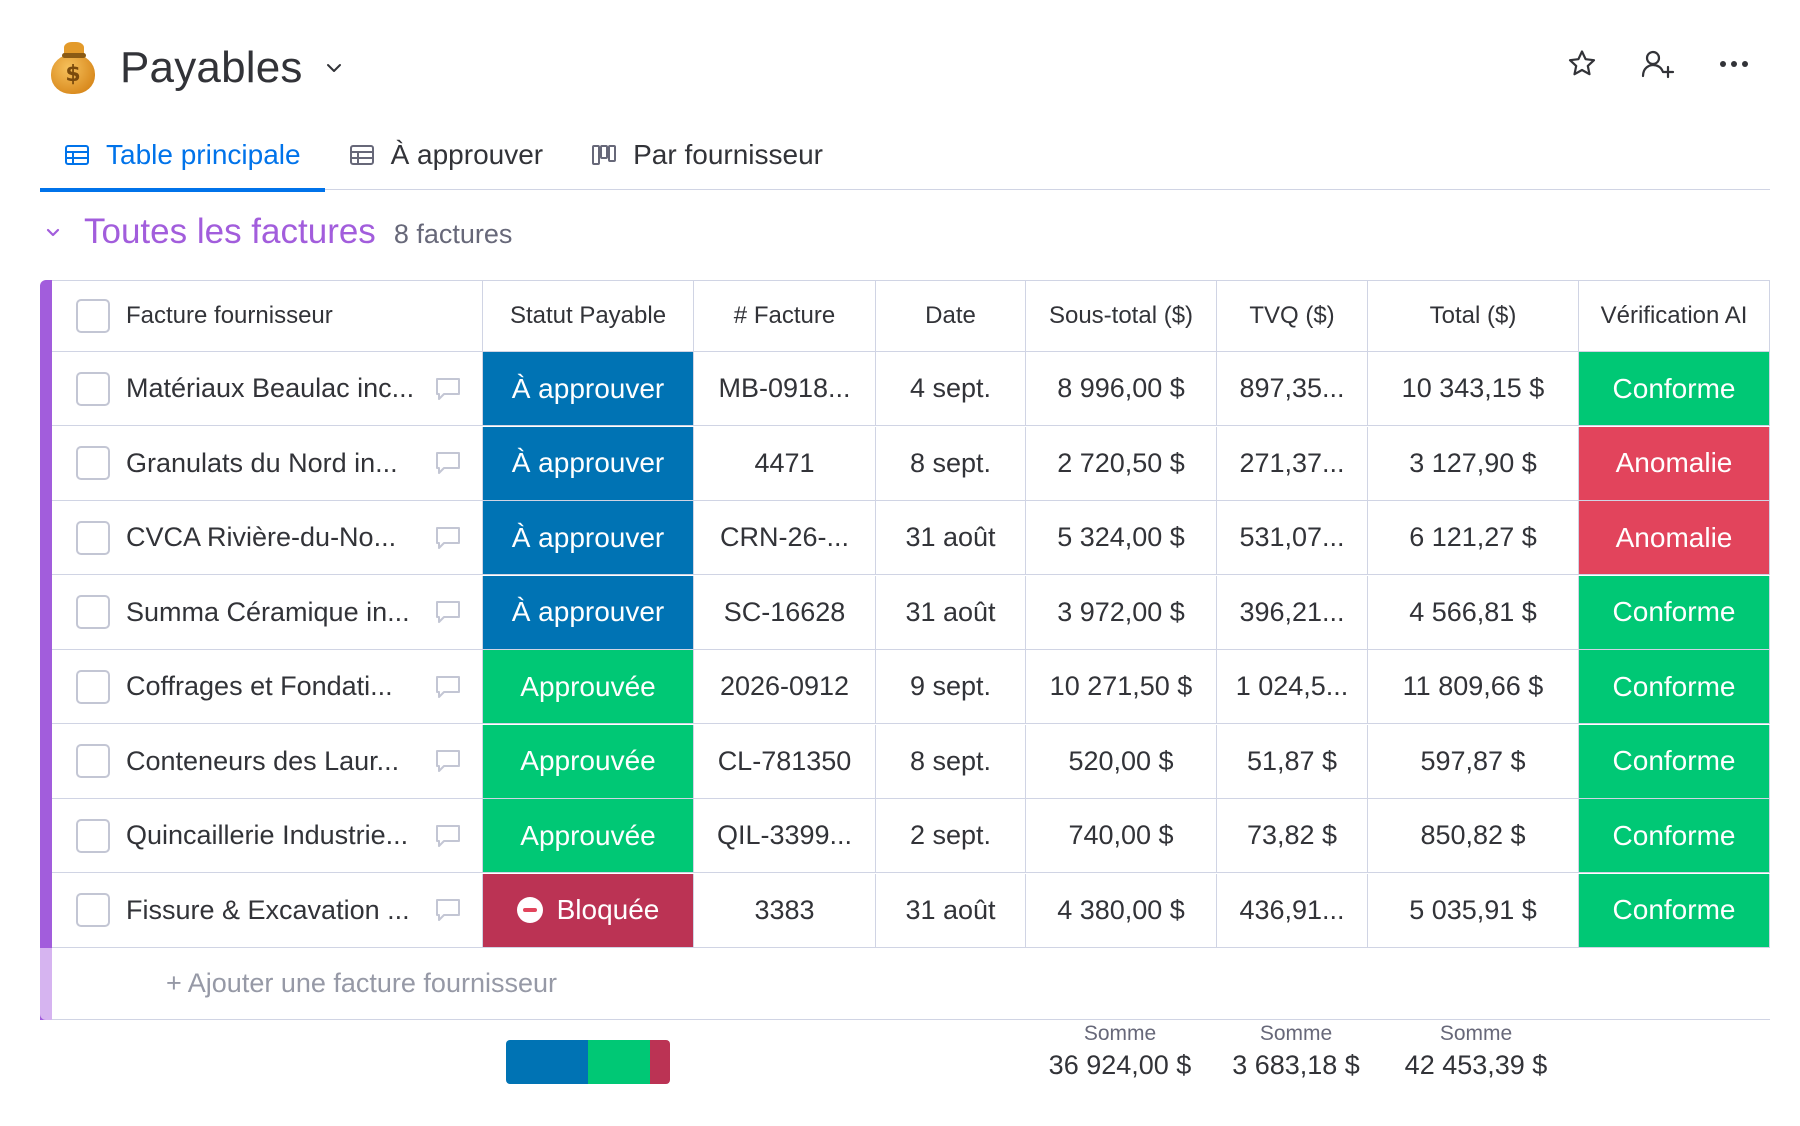  I want to click on subtotal-cell: 2 720,50 $, so click(1121, 463).